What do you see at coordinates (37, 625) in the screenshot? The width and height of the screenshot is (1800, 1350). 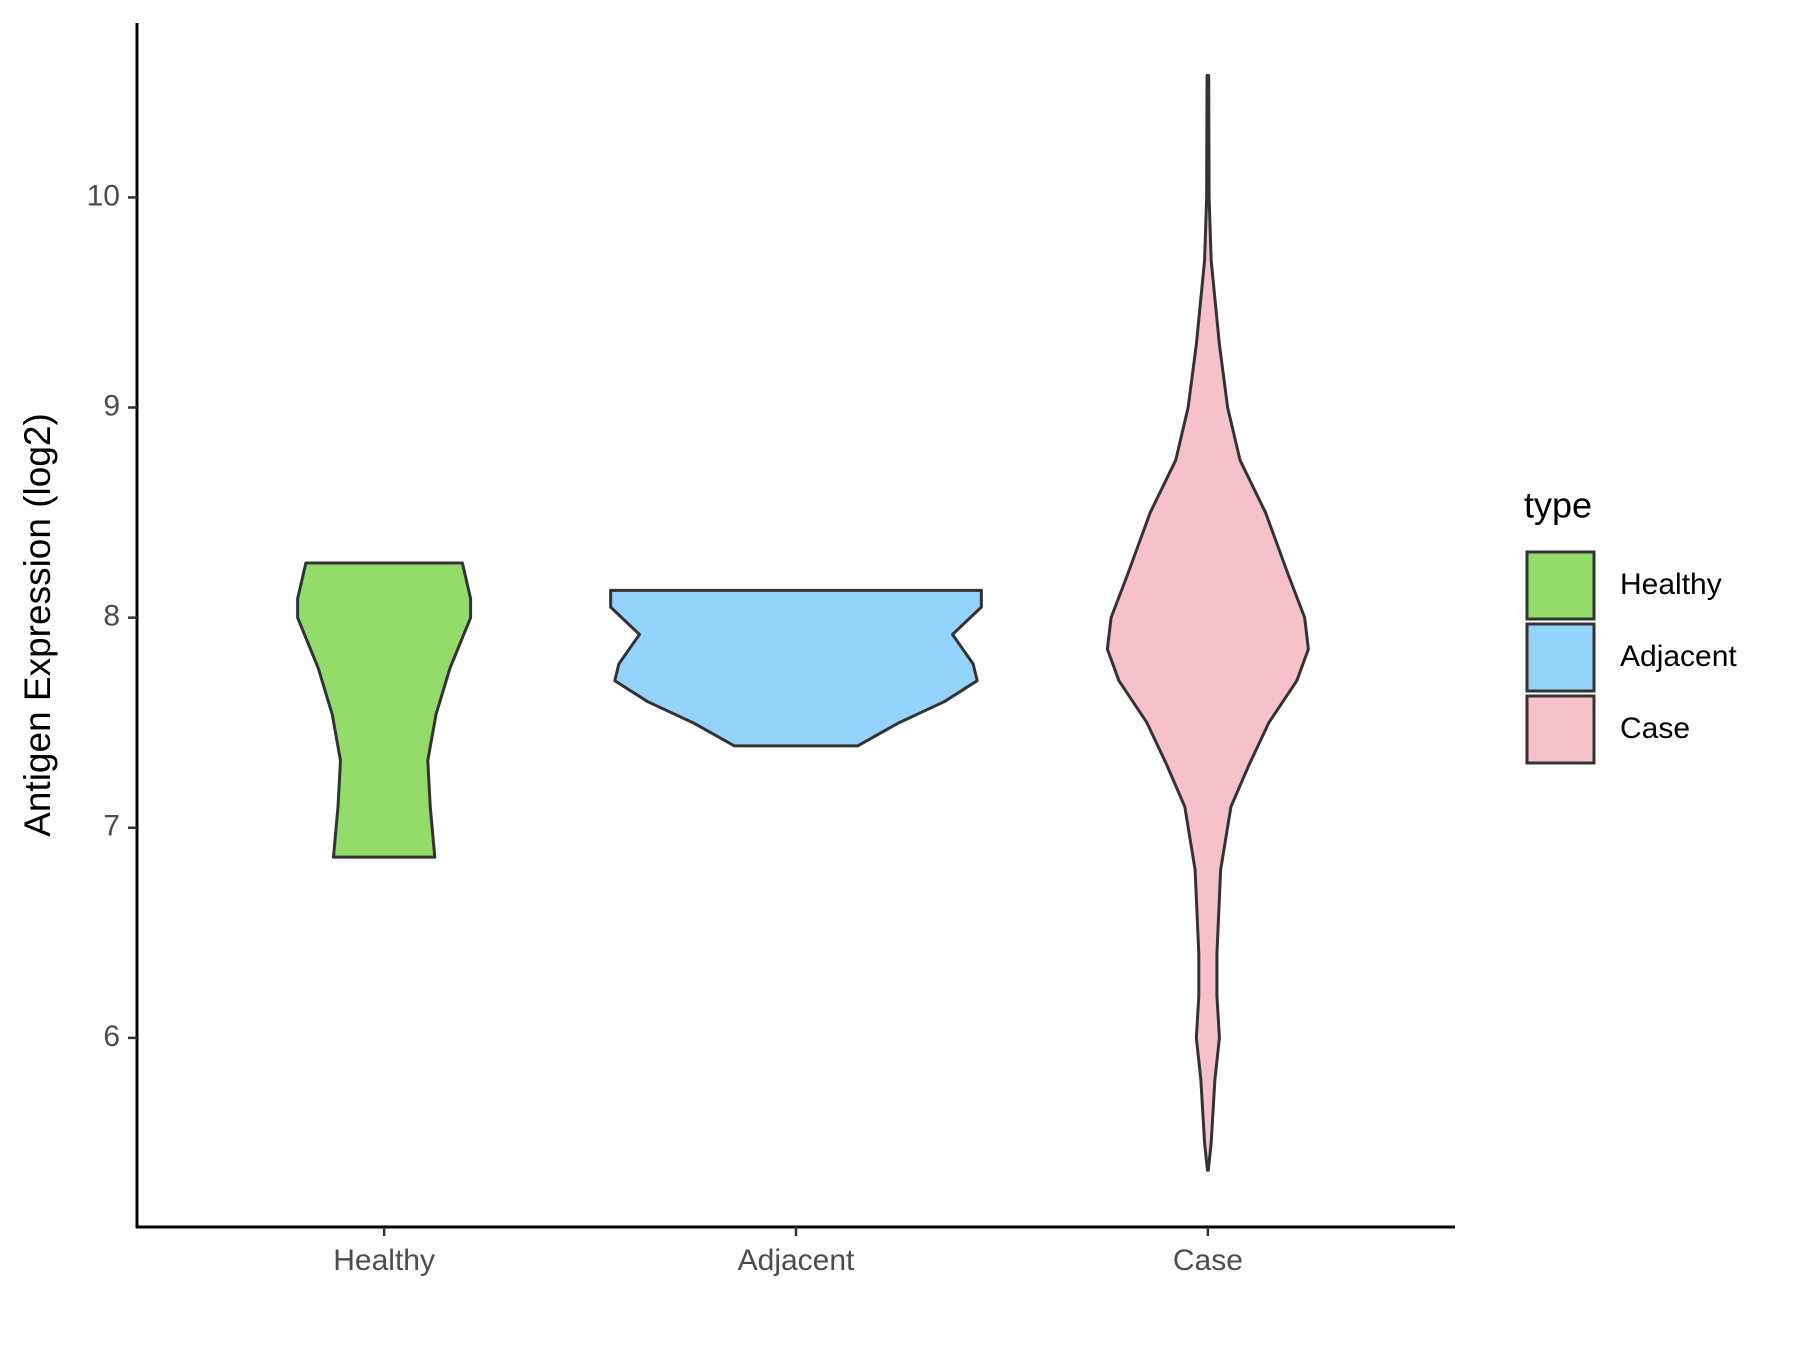 I see `y-axis-title: Antigen Expression (log2)` at bounding box center [37, 625].